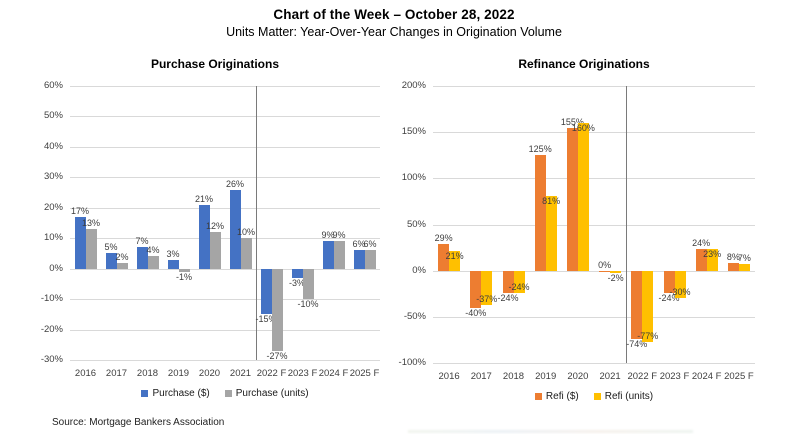 The image size is (788, 434). What do you see at coordinates (540, 149) in the screenshot?
I see `bar-value-label: 125%` at bounding box center [540, 149].